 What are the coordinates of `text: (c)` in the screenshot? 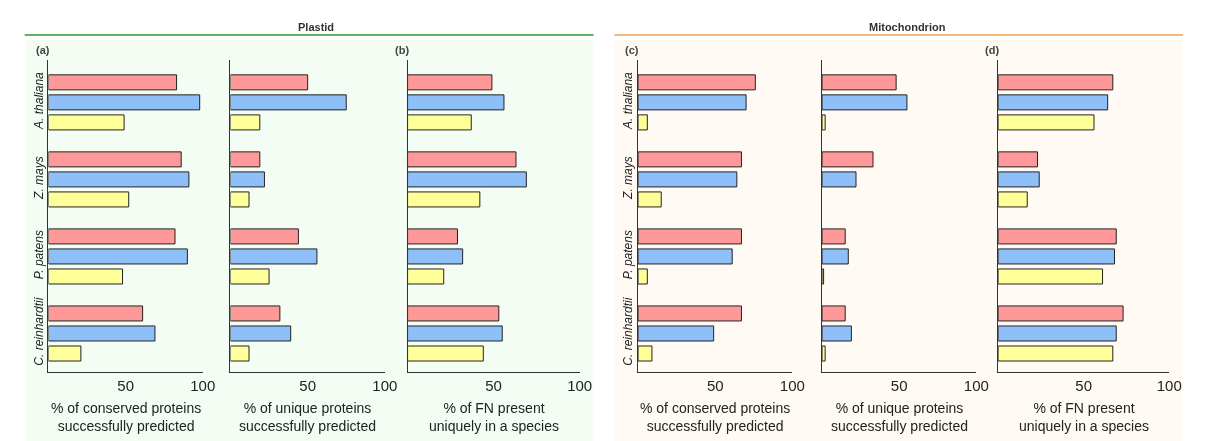 It's located at (632, 50).